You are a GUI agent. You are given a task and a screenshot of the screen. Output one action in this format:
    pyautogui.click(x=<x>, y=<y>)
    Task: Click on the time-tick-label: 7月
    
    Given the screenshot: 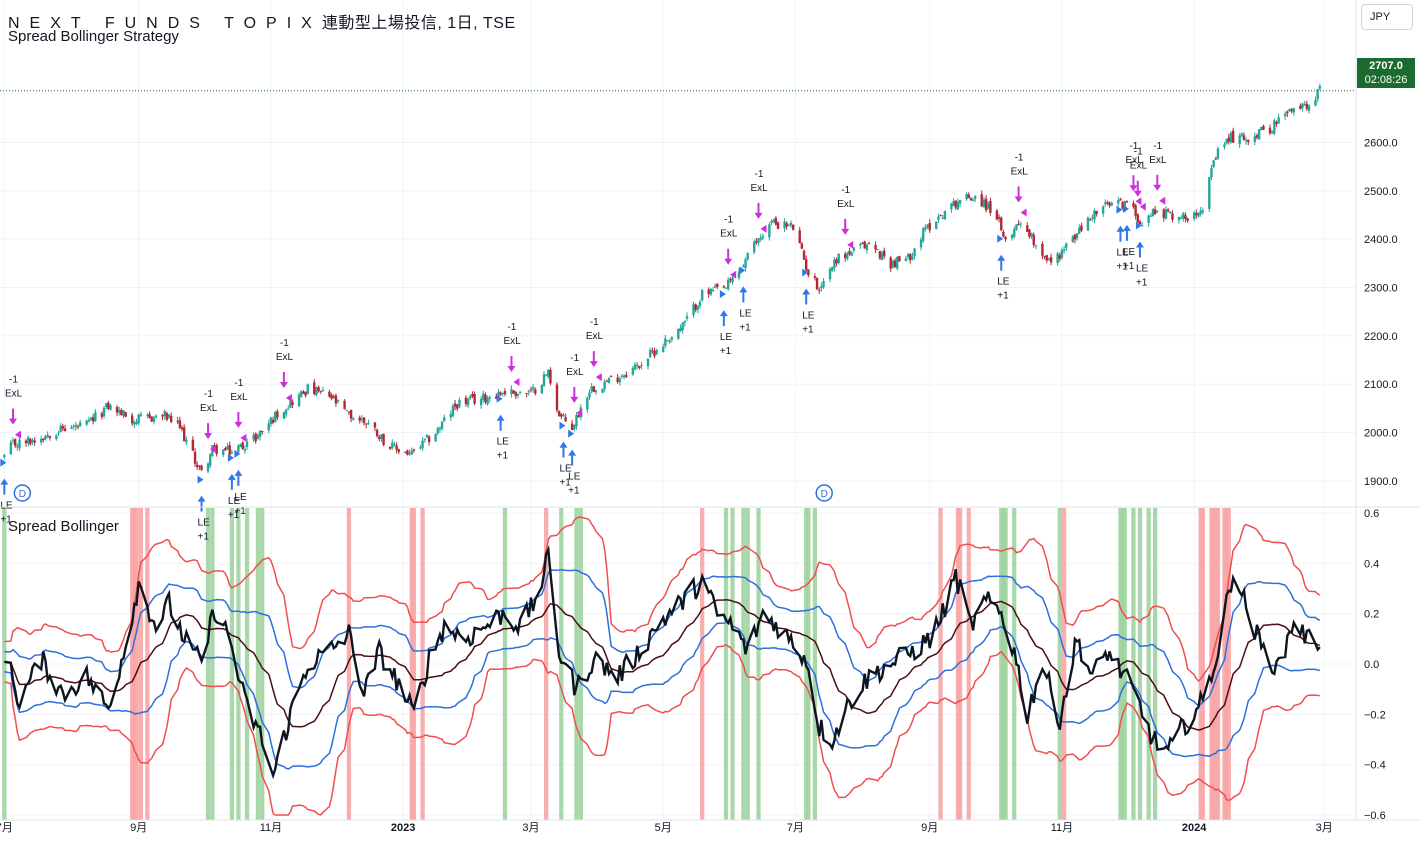 What is the action you would take?
    pyautogui.click(x=795, y=828)
    